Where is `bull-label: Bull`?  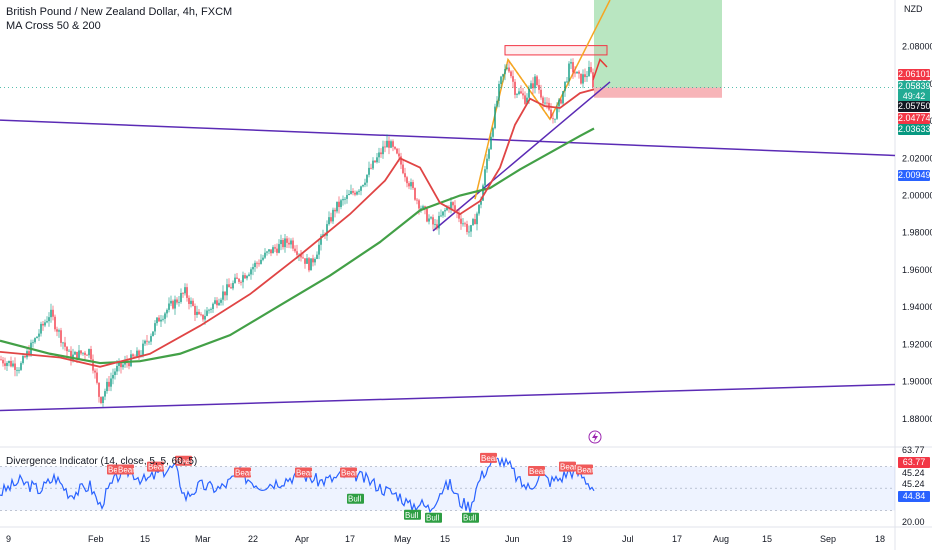 bull-label: Bull is located at coordinates (433, 517).